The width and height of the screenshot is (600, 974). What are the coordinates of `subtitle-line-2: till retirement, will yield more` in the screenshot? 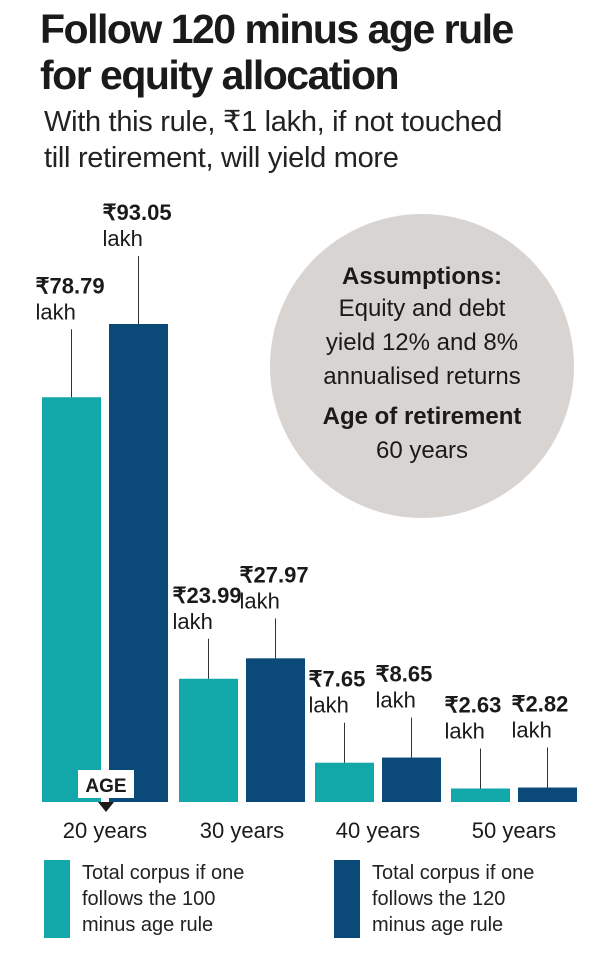 It's located at (221, 158).